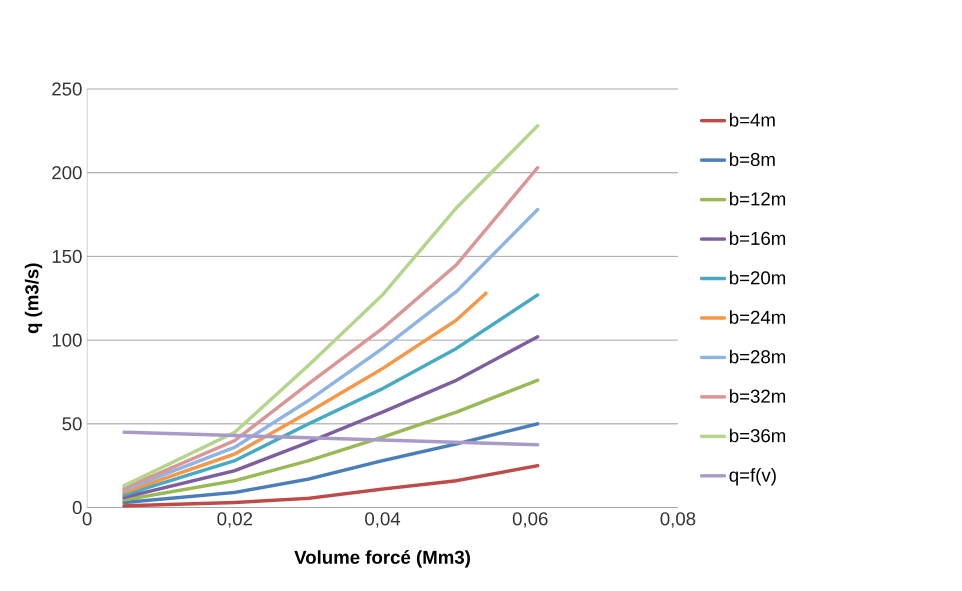 Image resolution: width=962 pixels, height=591 pixels. What do you see at coordinates (67, 340) in the screenshot?
I see `y-tick-label: 100` at bounding box center [67, 340].